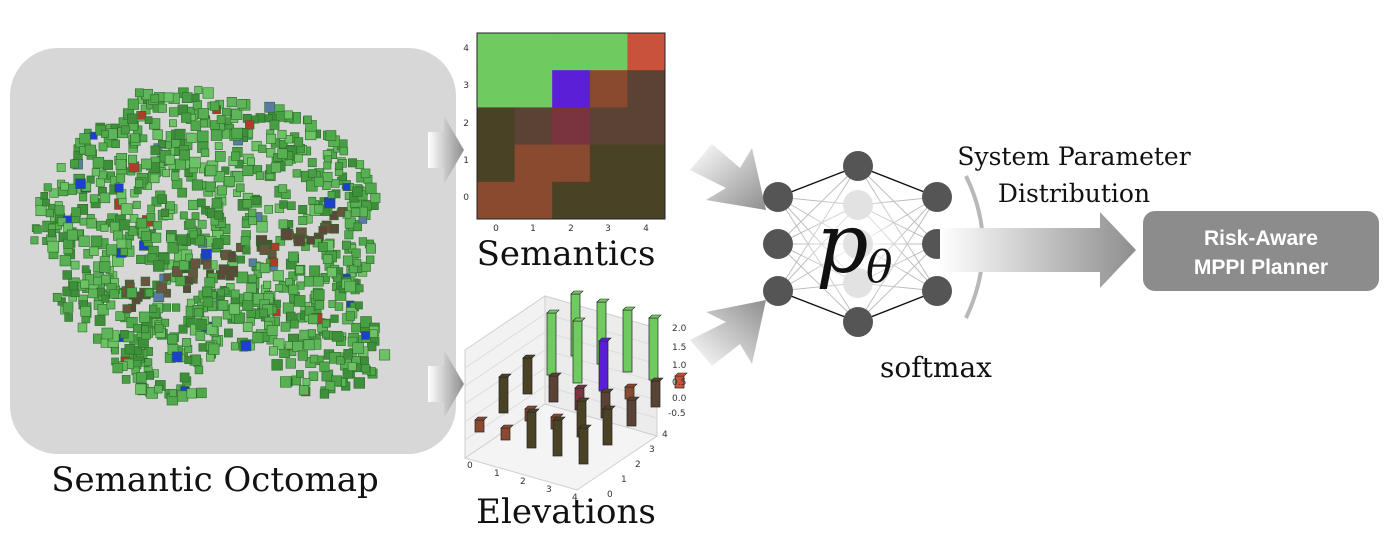  What do you see at coordinates (677, 371) in the screenshot?
I see `elevation-z-ticks: 2.0 1.5 1.0 0.5 0.0 -0.5` at bounding box center [677, 371].